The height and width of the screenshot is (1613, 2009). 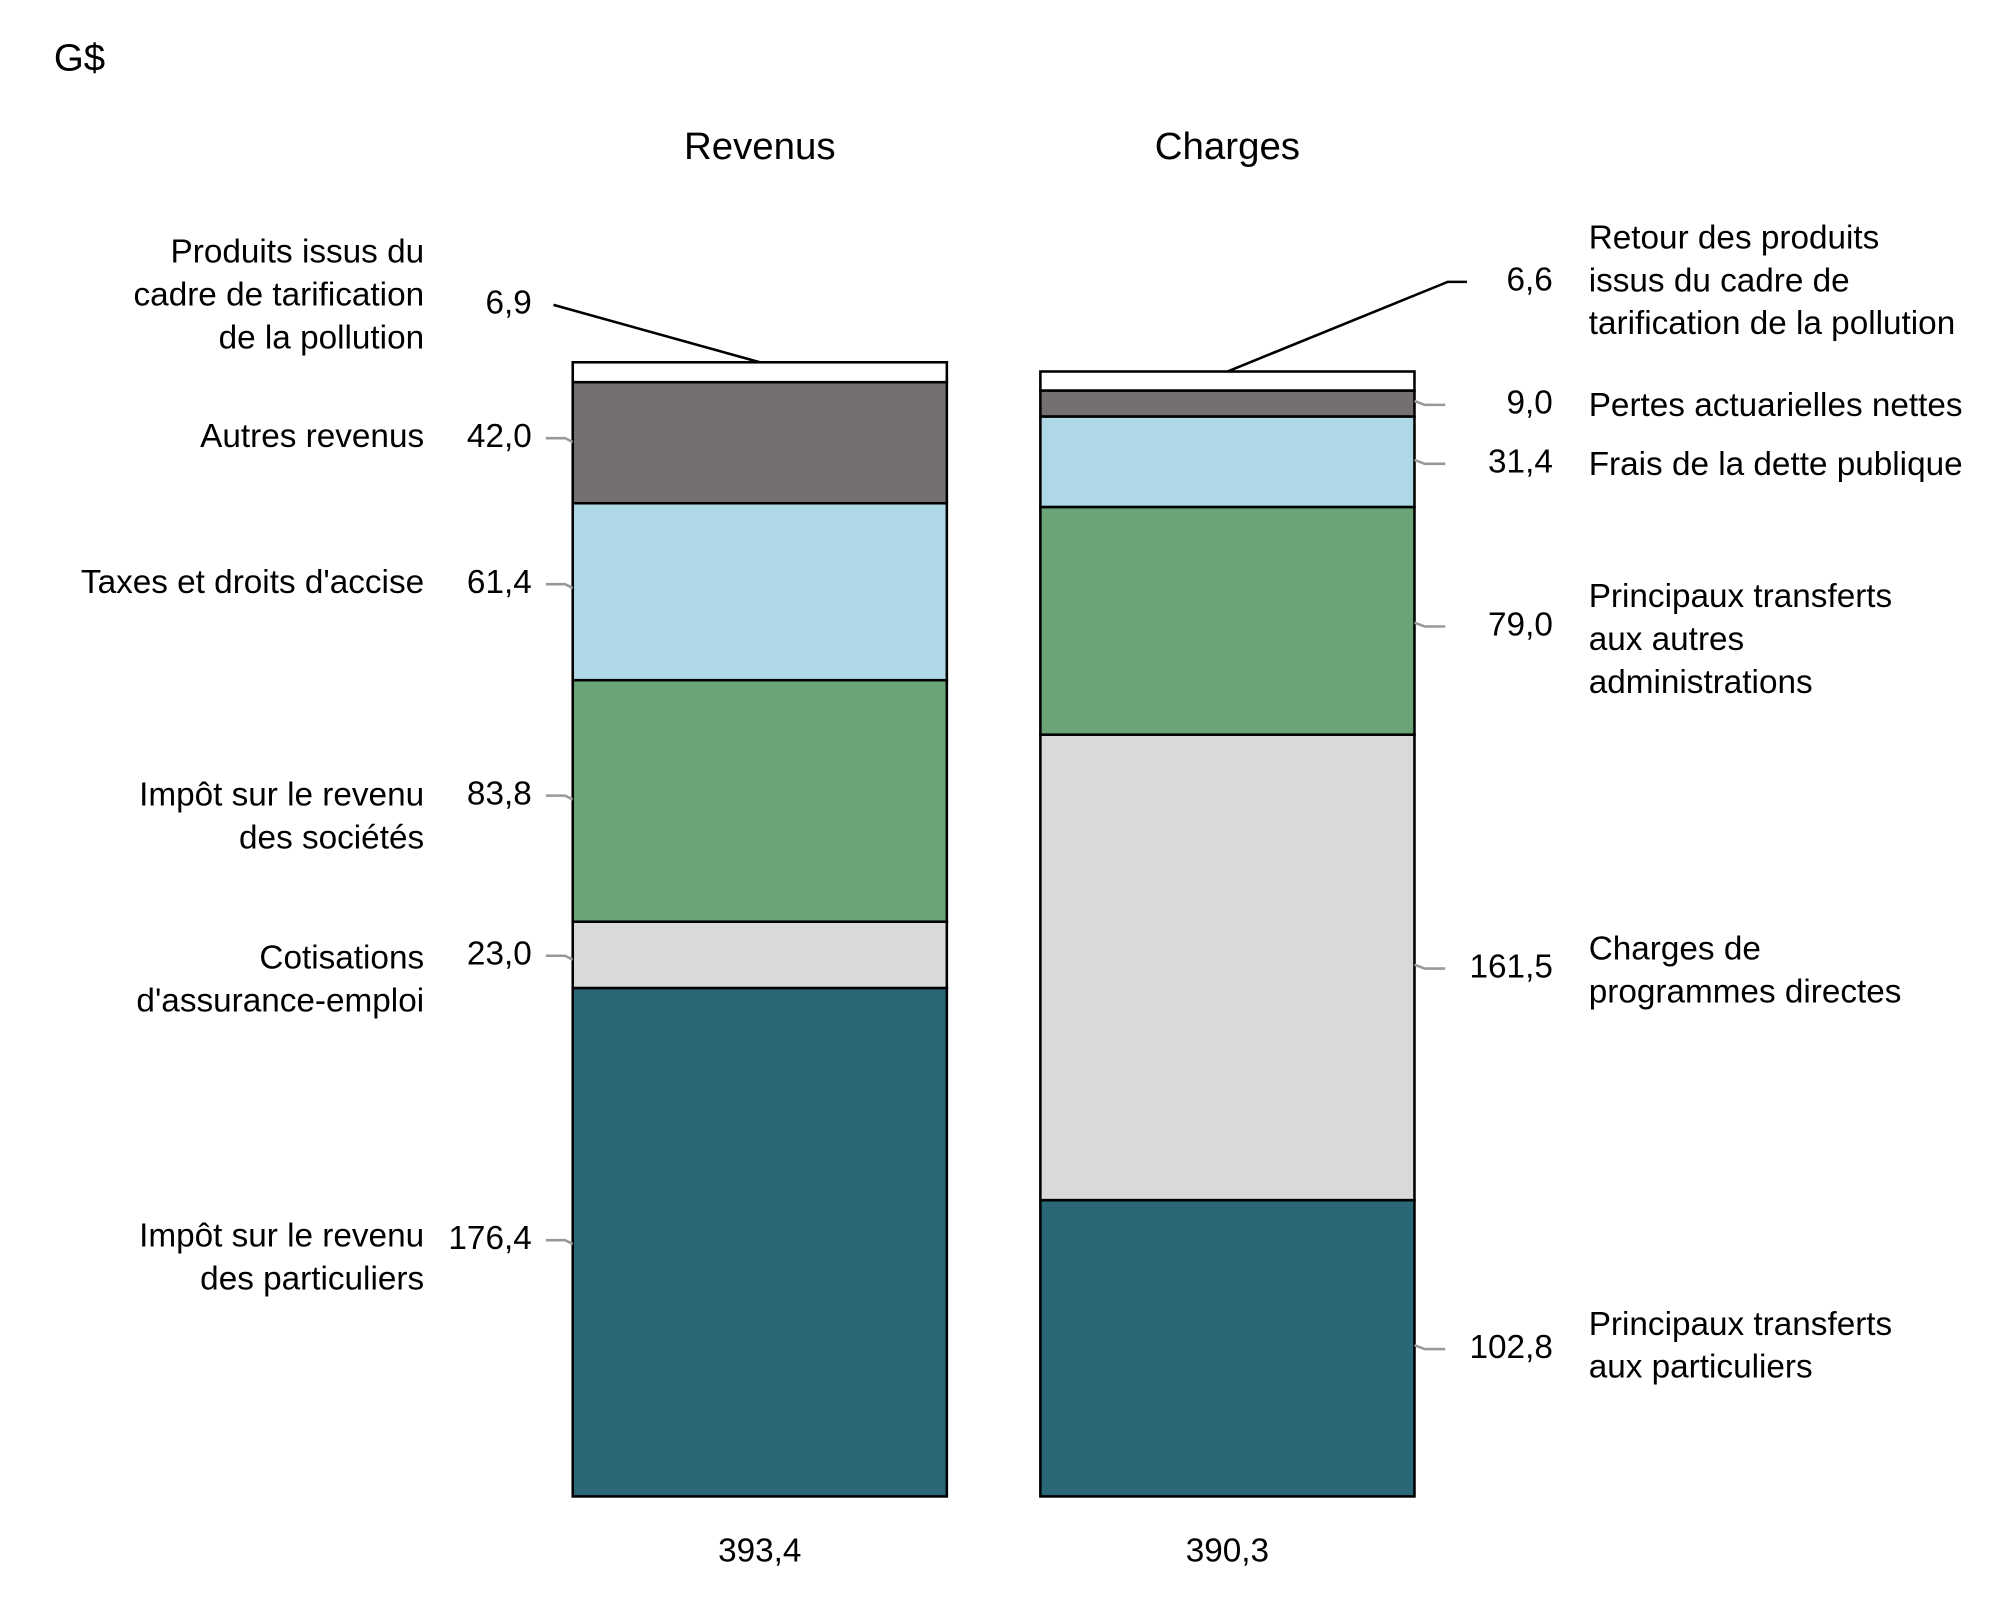 What do you see at coordinates (1520, 624) in the screenshot?
I see `value-label: 79,0` at bounding box center [1520, 624].